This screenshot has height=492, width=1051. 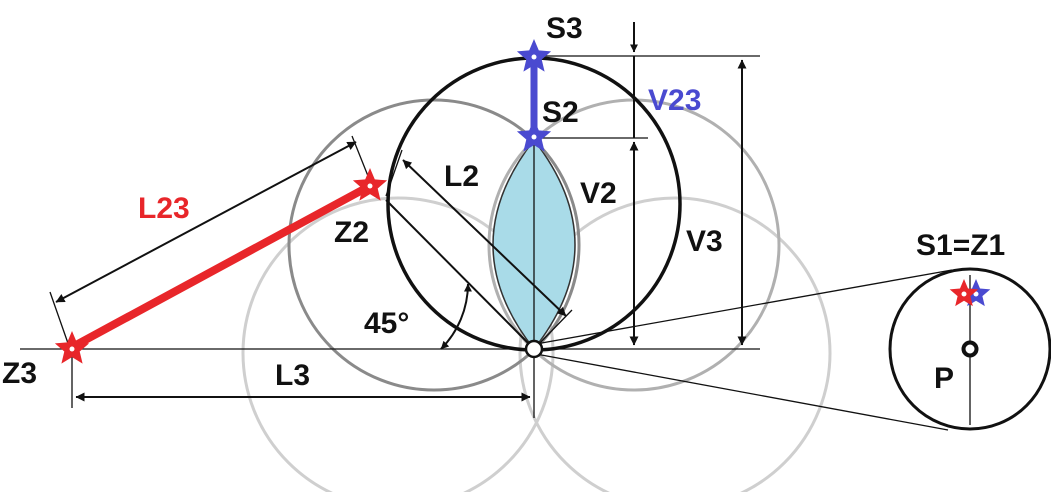 I want to click on l23-dimension, so click(x=206, y=222).